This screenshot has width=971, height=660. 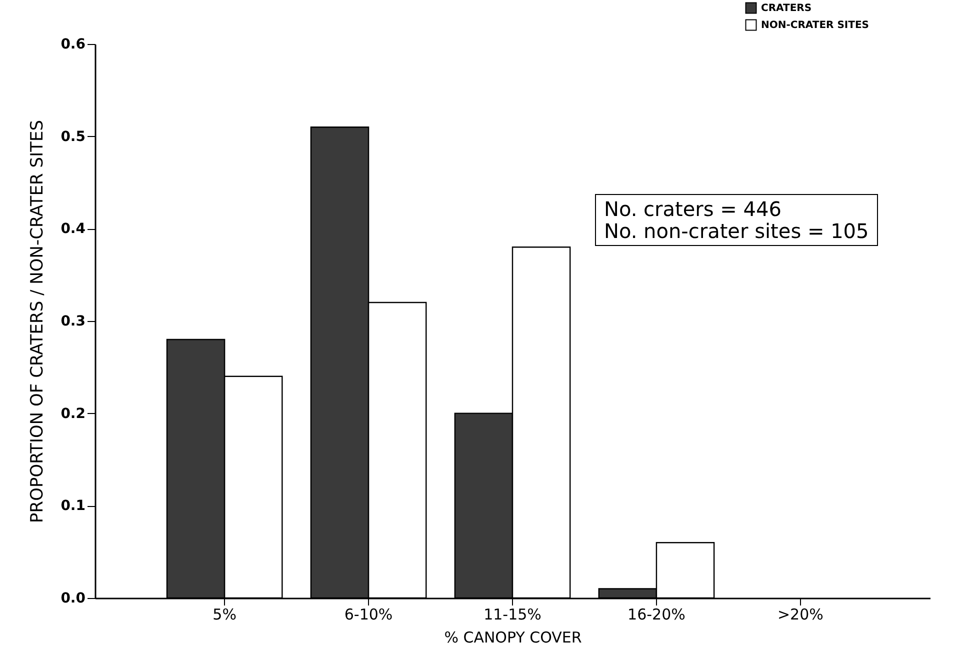 What do you see at coordinates (73, 322) in the screenshot?
I see `y-tick-label: 0.3` at bounding box center [73, 322].